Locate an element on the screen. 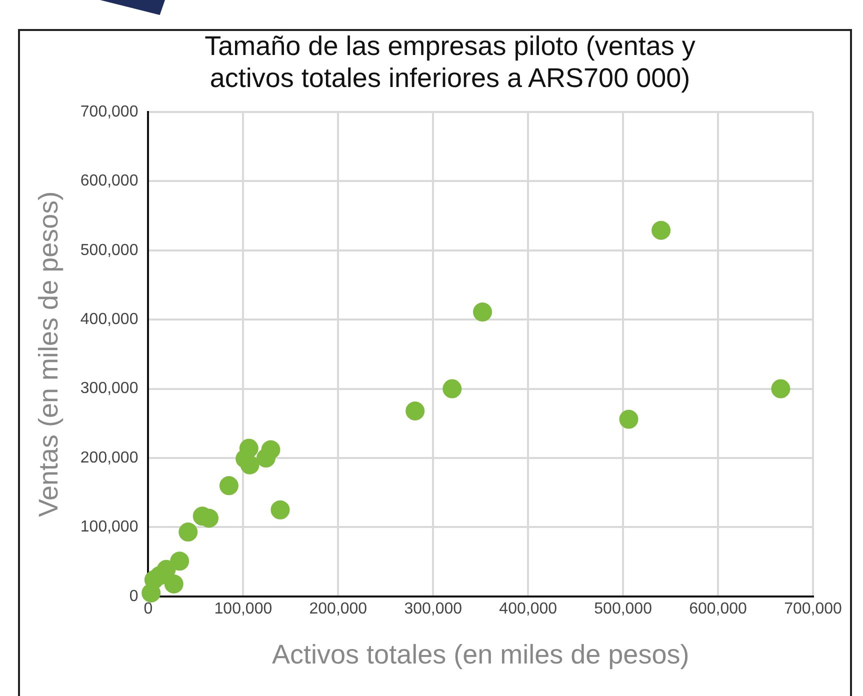  x-axis-title: Activos totales (en miles de pesos) is located at coordinates (481, 654).